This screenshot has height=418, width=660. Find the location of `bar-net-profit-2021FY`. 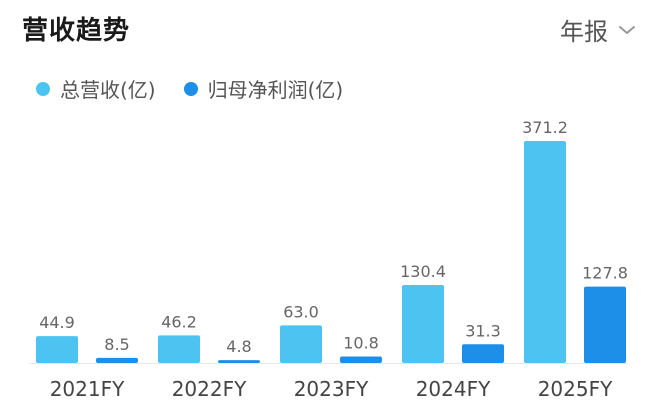

bar-net-profit-2021FY is located at coordinates (117, 360).